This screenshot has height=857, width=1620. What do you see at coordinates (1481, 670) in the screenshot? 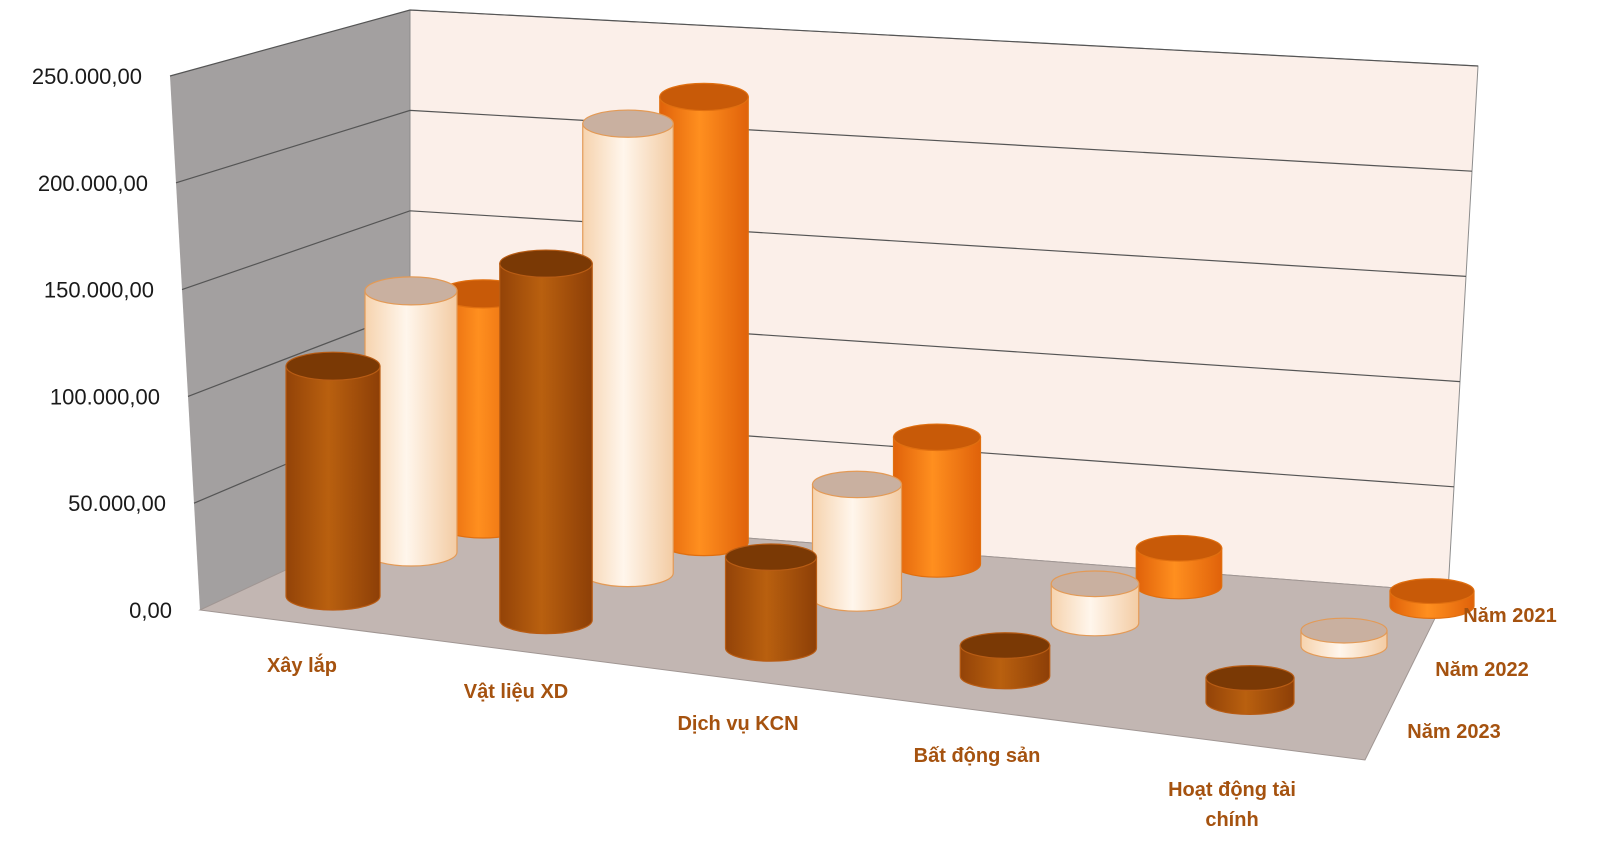
I see `series-label: Năm 2022` at bounding box center [1481, 670].